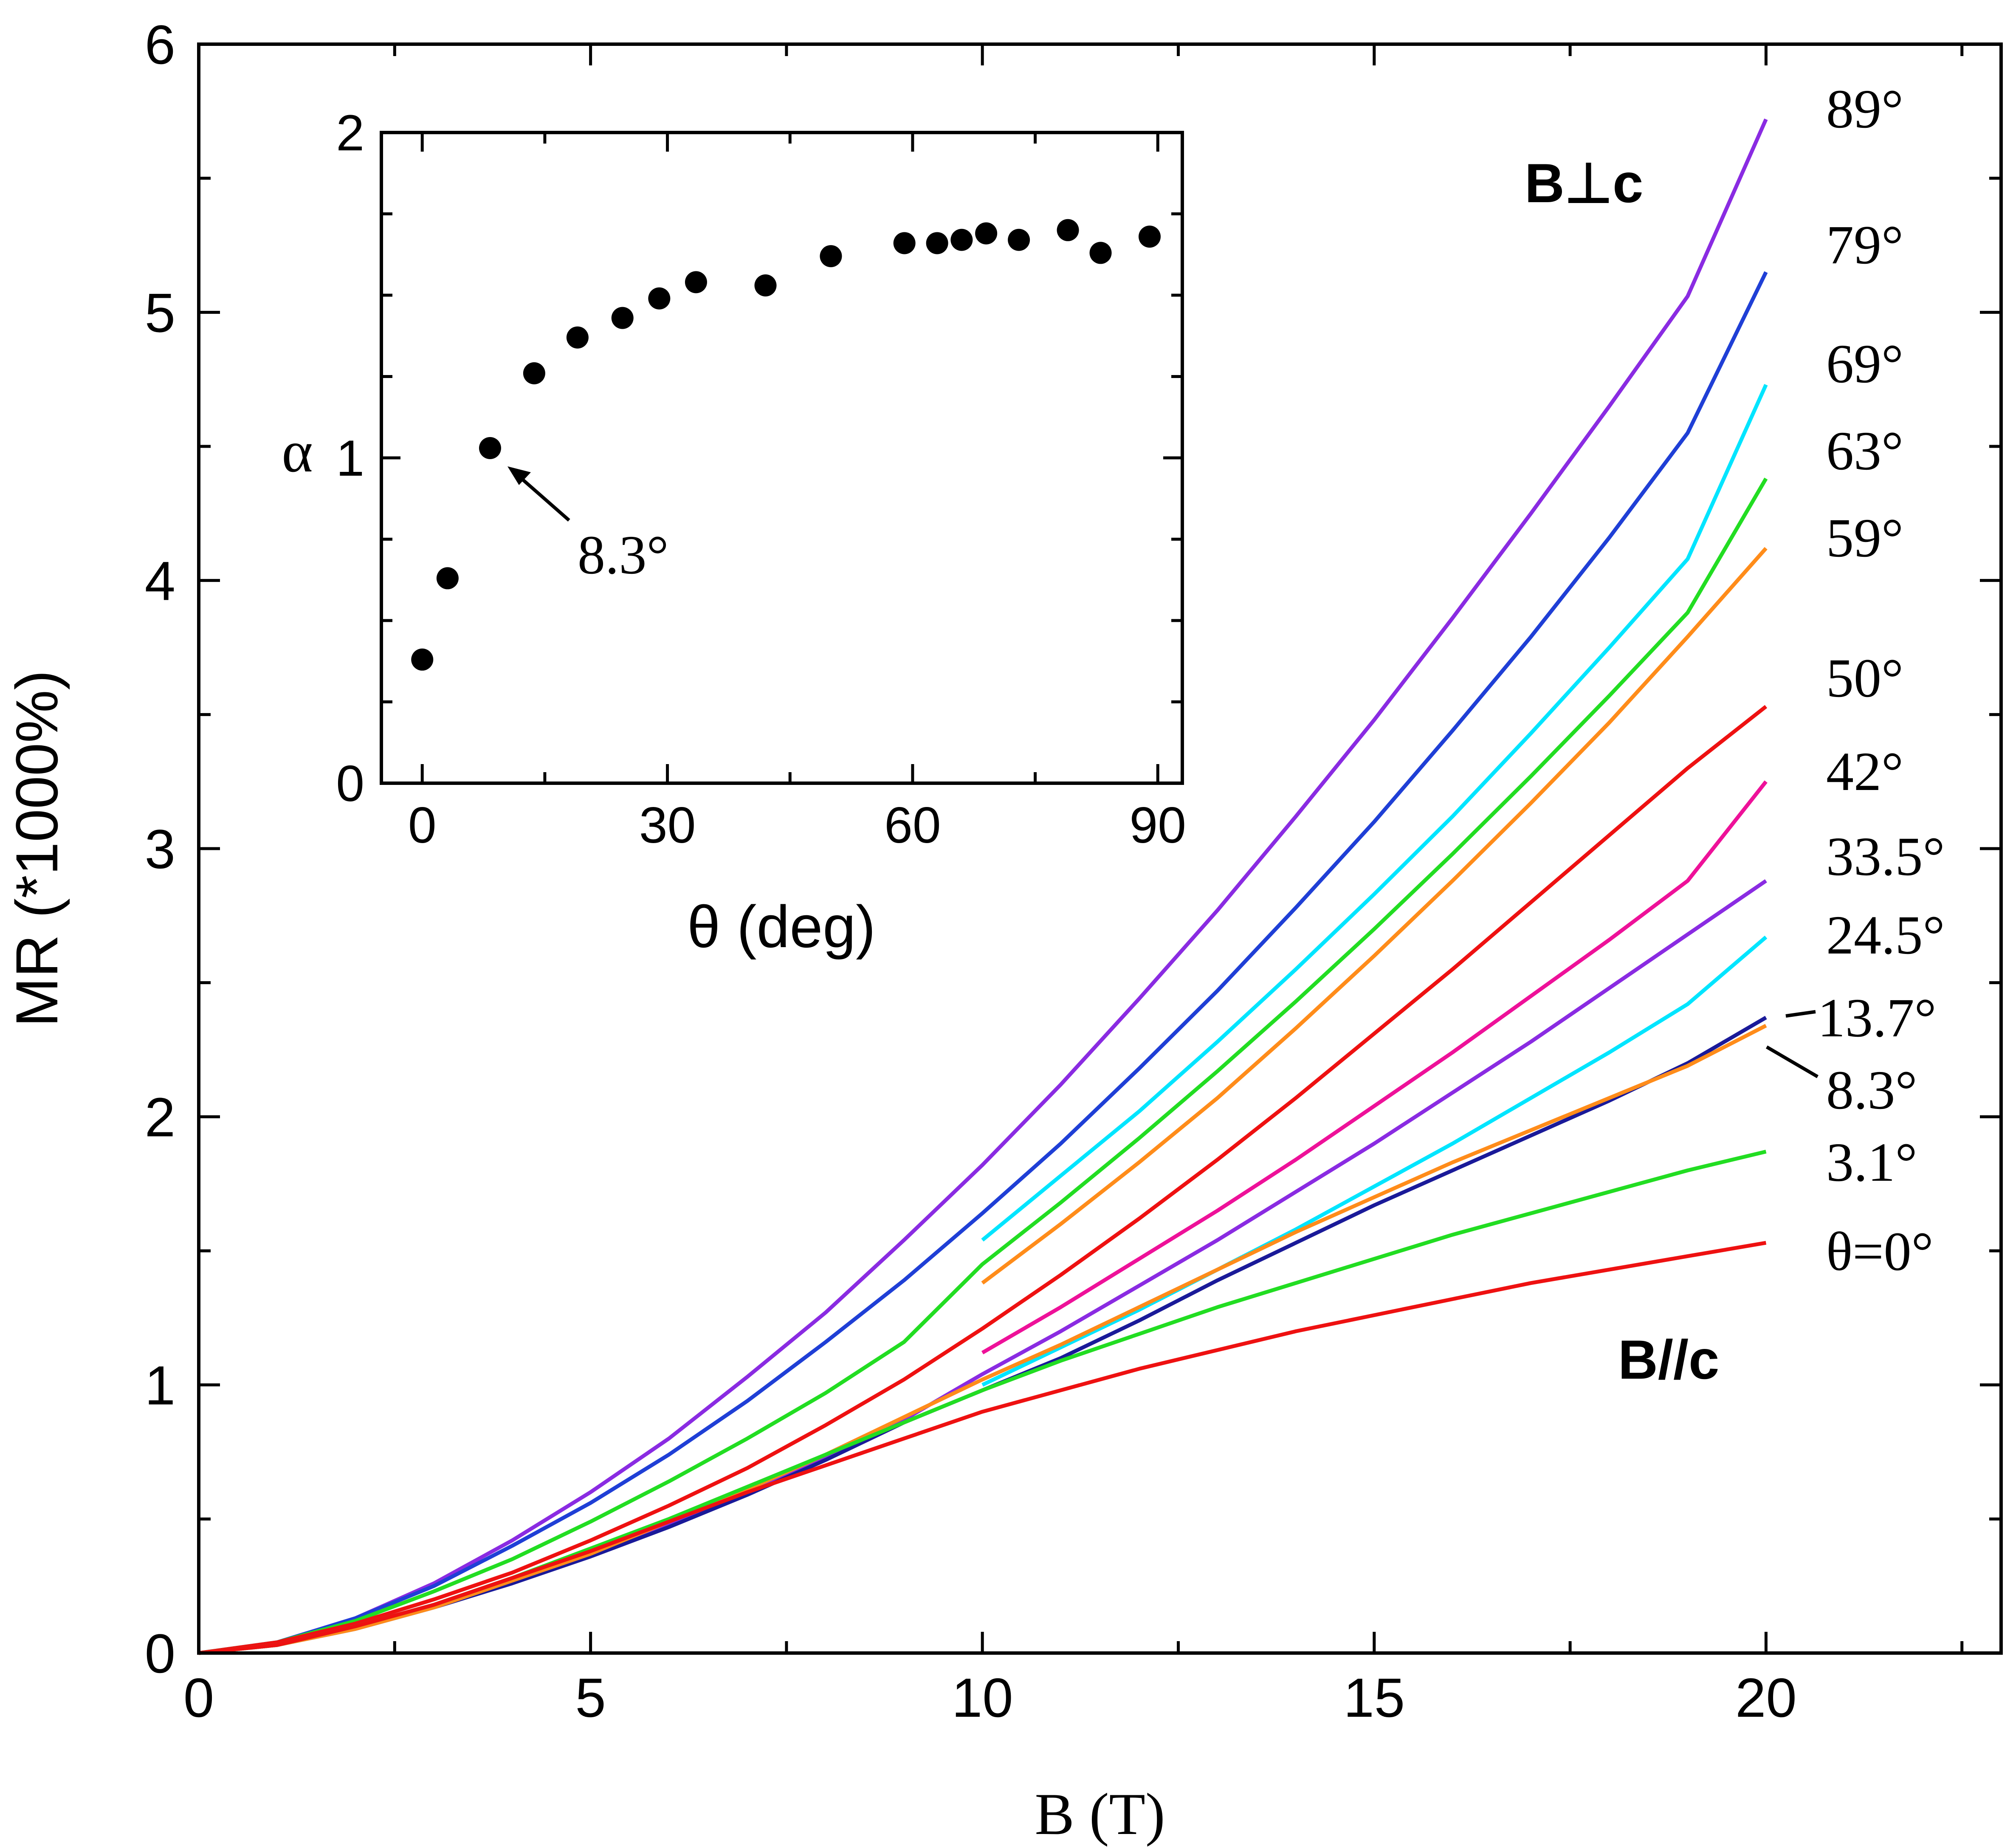 The height and width of the screenshot is (1848, 2013). I want to click on x-tick-label: 10, so click(982, 1698).